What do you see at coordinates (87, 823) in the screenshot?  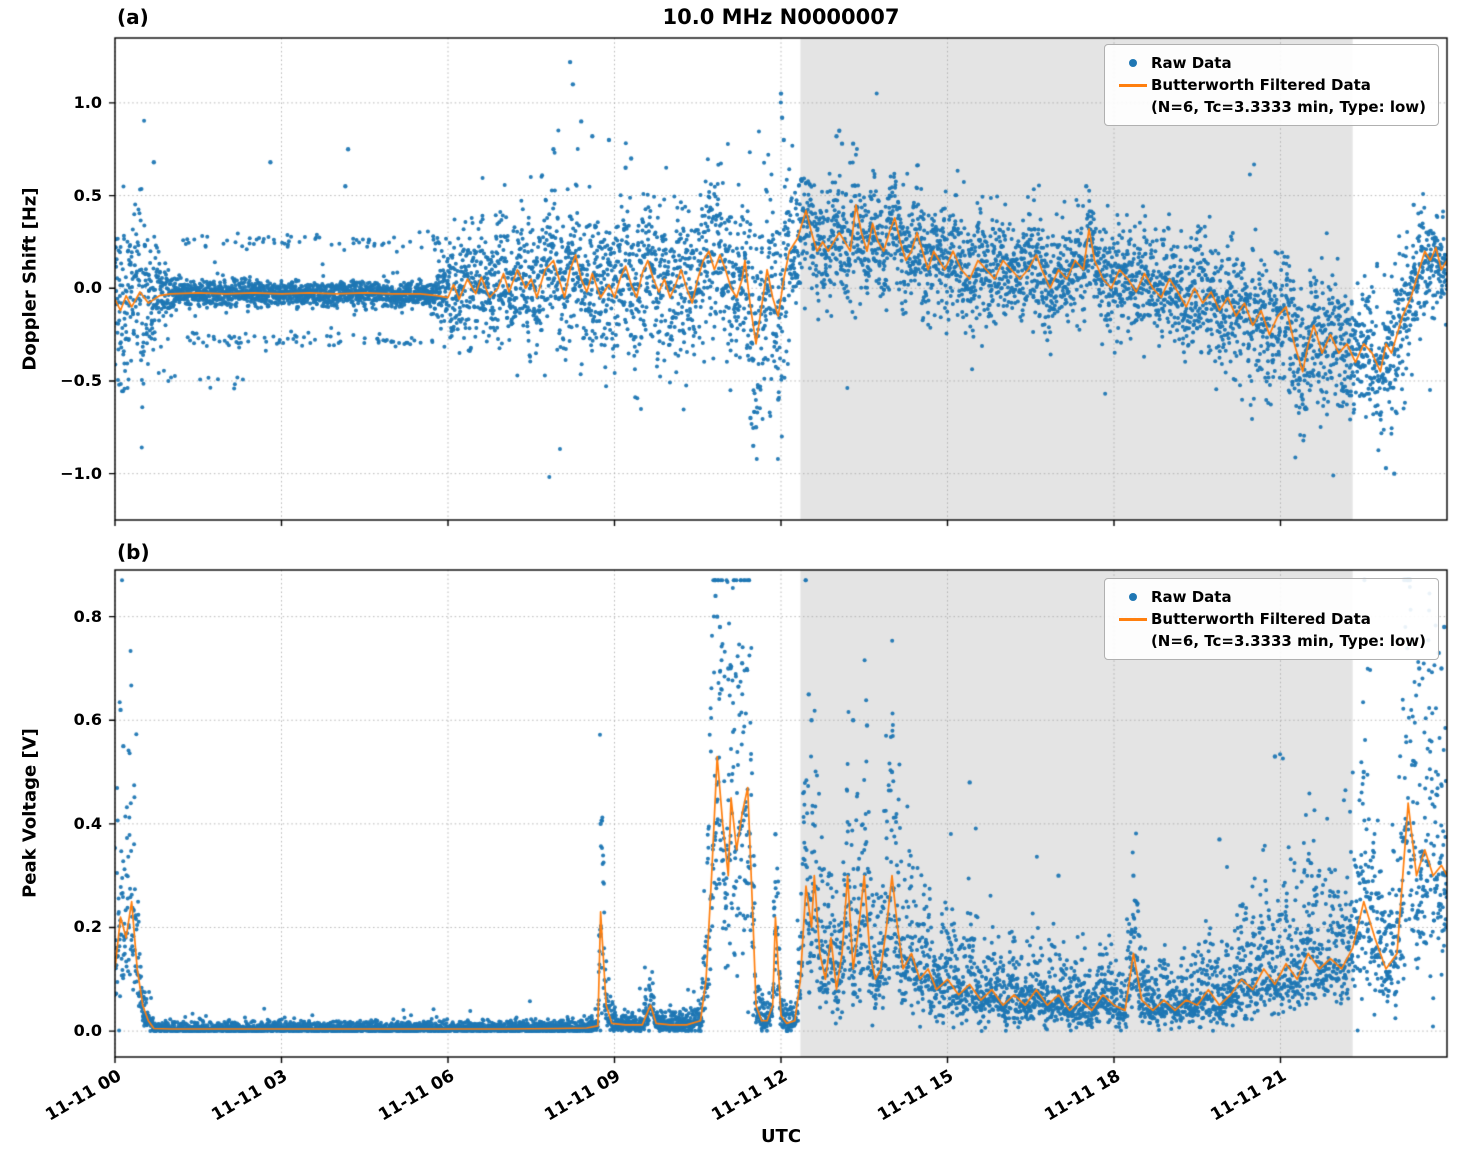 I see `ytick-b-0.4: 0.4` at bounding box center [87, 823].